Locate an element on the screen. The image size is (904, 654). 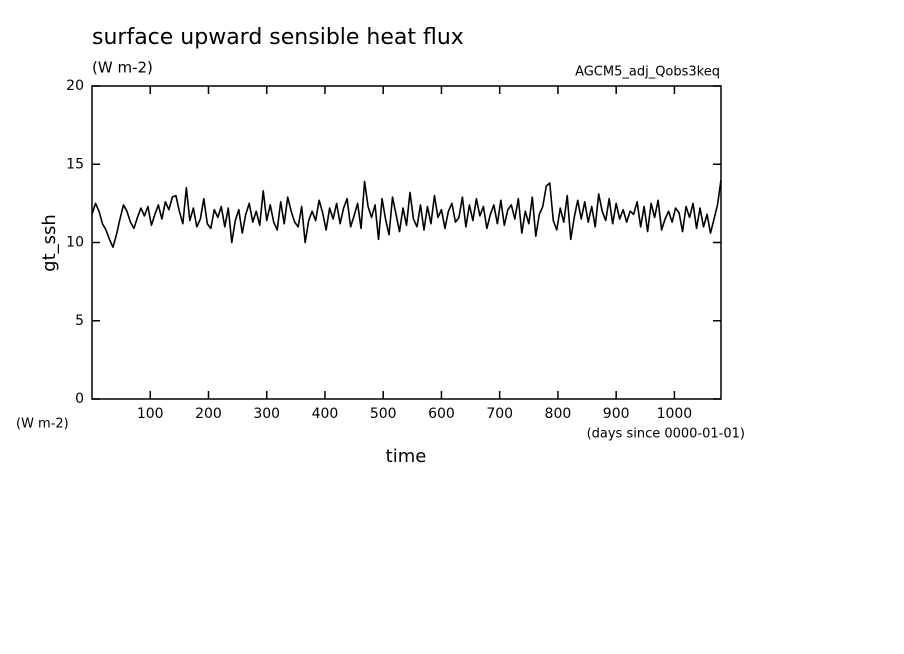
x-tick-label: 1000 is located at coordinates (675, 414).